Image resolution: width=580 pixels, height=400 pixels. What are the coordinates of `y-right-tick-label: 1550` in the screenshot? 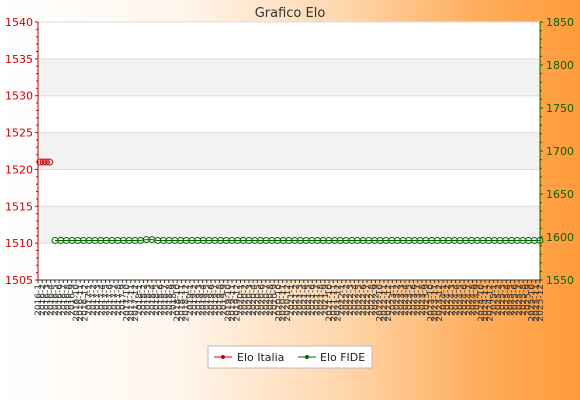 It's located at (560, 280).